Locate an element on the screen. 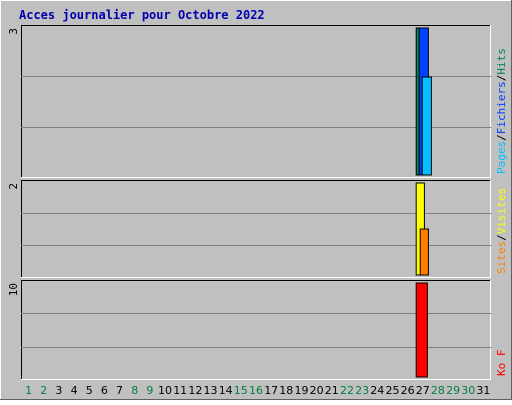 This screenshot has height=405, width=512. x-tick-label-day-6: 6 is located at coordinates (104, 390).